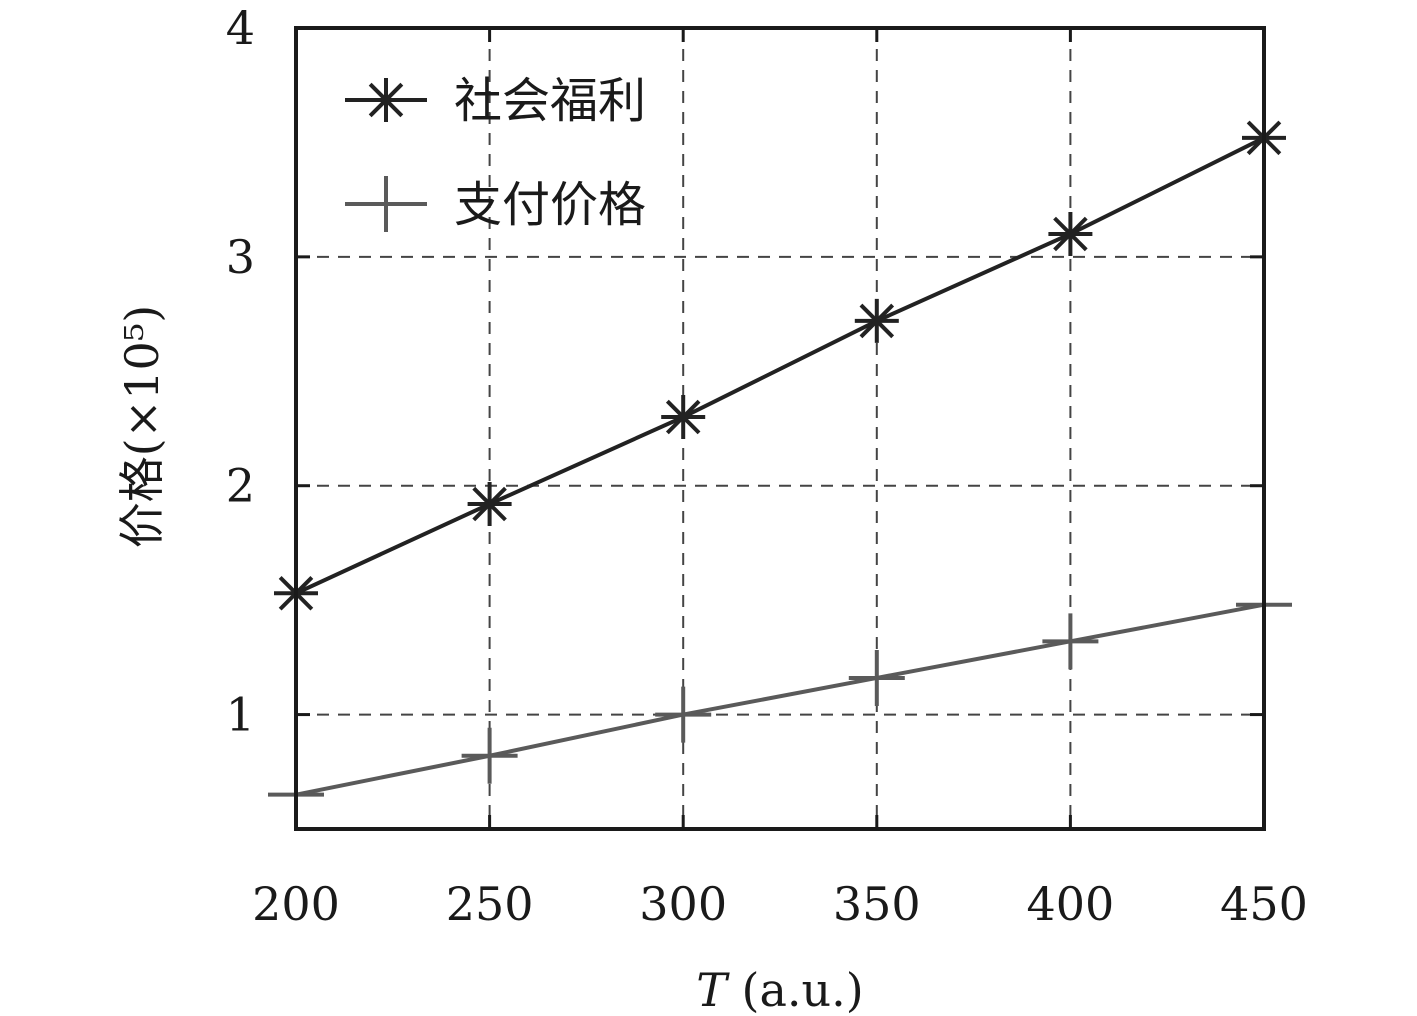  What do you see at coordinates (490, 904) in the screenshot?
I see `x-tick-label: 250` at bounding box center [490, 904].